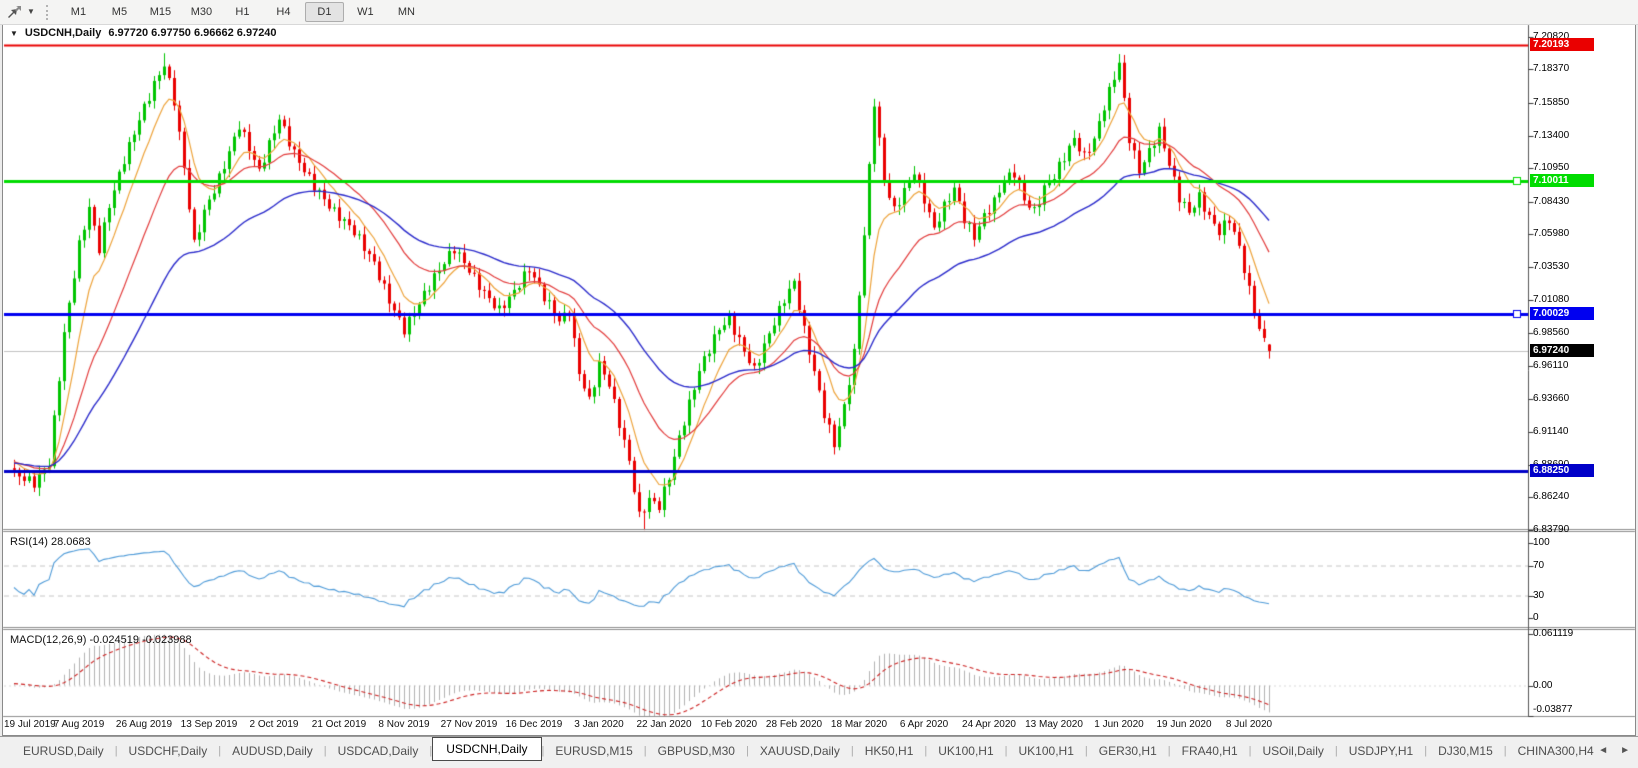 This screenshot has height=768, width=1638. What do you see at coordinates (274, 724) in the screenshot?
I see `date-axis-label: 2 Oct 2019` at bounding box center [274, 724].